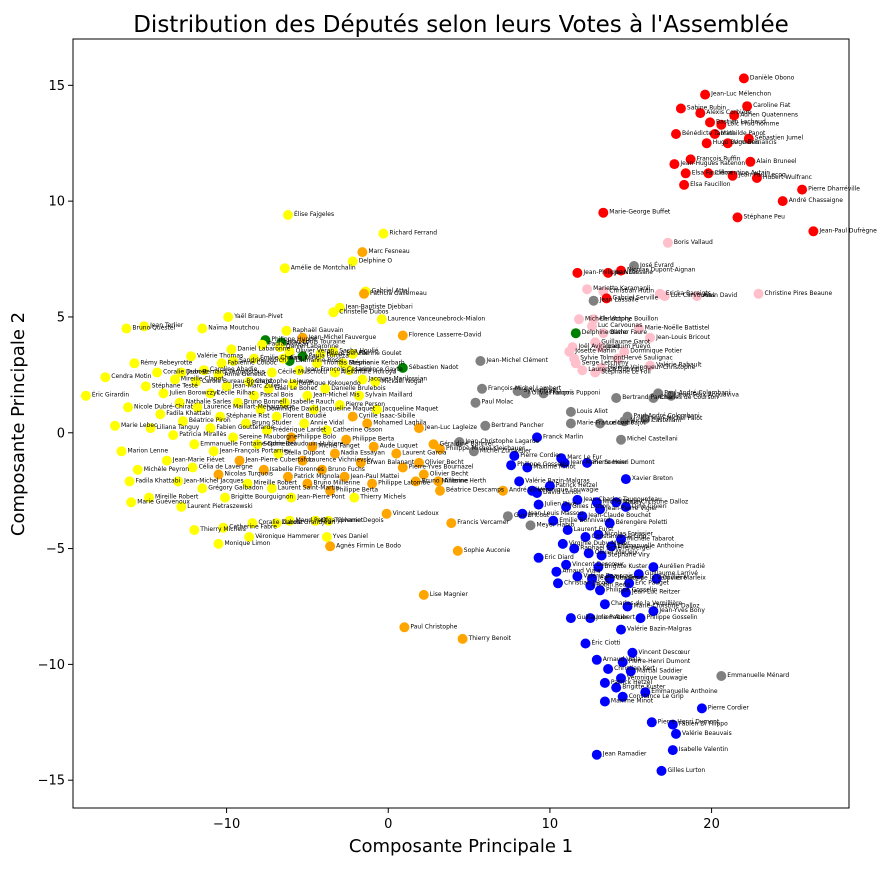 This screenshot has height=871, width=887. What do you see at coordinates (740, 94) in the screenshot?
I see `data-point-label: Jean-Luc Mélenchon` at bounding box center [740, 94].